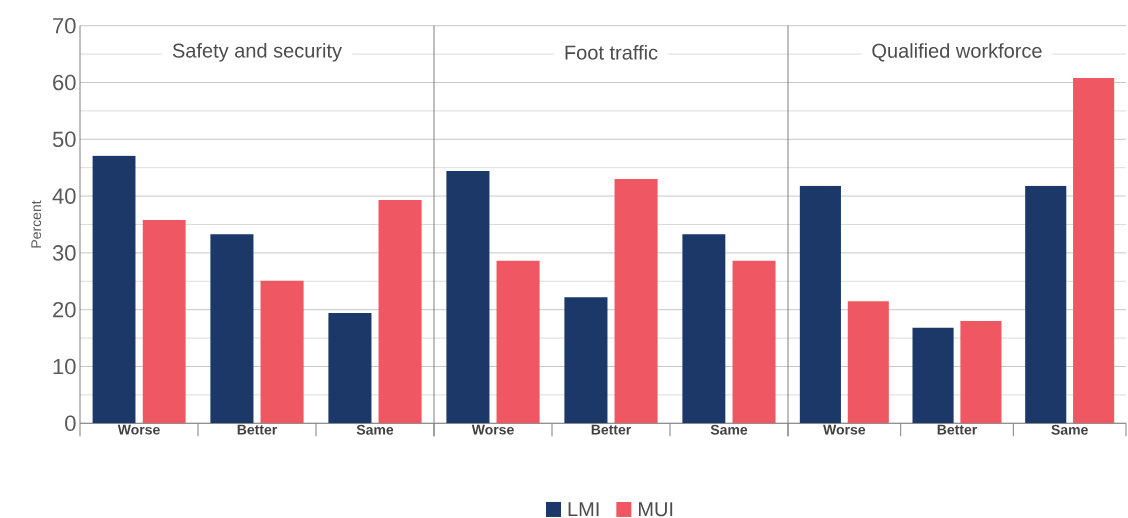  Describe the element at coordinates (64, 253) in the screenshot. I see `y-tick-label: 30` at that location.